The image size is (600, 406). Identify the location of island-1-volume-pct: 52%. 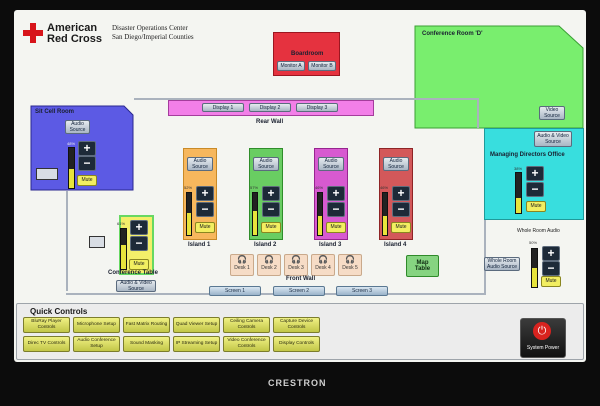
(188, 187).